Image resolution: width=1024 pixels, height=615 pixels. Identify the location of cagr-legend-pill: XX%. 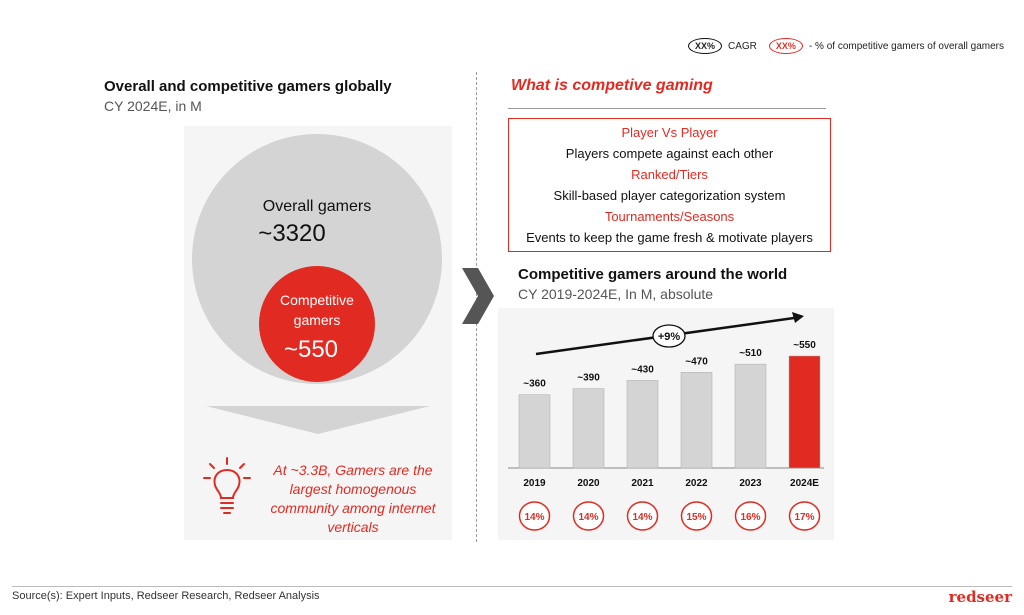
(704, 46).